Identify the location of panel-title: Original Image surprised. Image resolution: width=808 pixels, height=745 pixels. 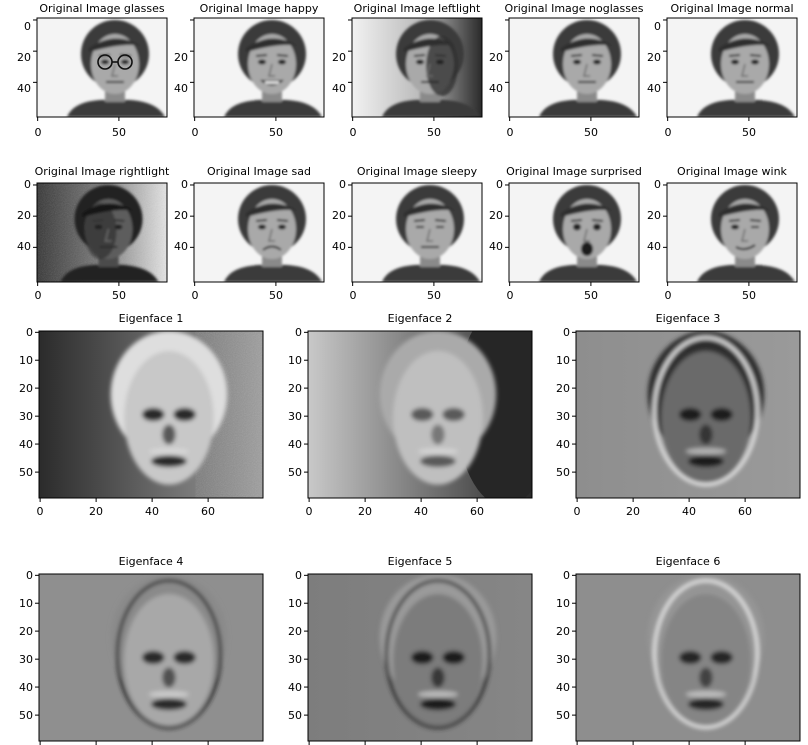
(574, 171).